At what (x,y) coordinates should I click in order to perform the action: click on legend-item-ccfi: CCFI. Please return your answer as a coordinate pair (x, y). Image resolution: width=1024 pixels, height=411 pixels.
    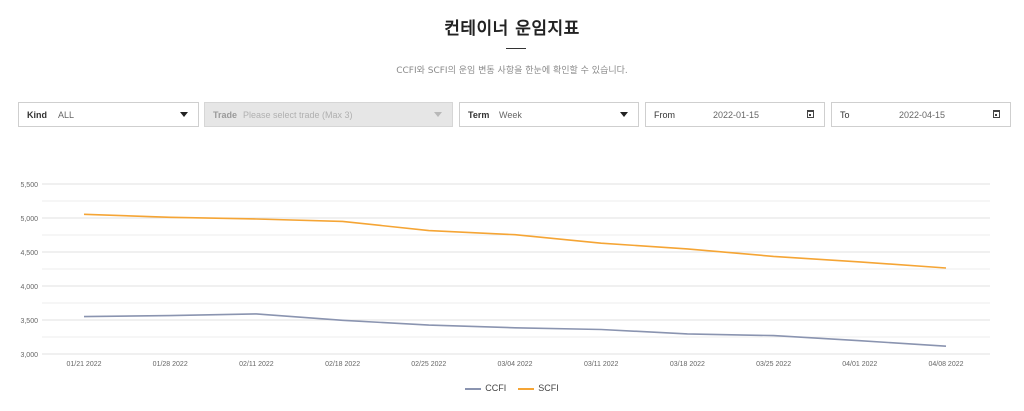
    Looking at the image, I should click on (485, 388).